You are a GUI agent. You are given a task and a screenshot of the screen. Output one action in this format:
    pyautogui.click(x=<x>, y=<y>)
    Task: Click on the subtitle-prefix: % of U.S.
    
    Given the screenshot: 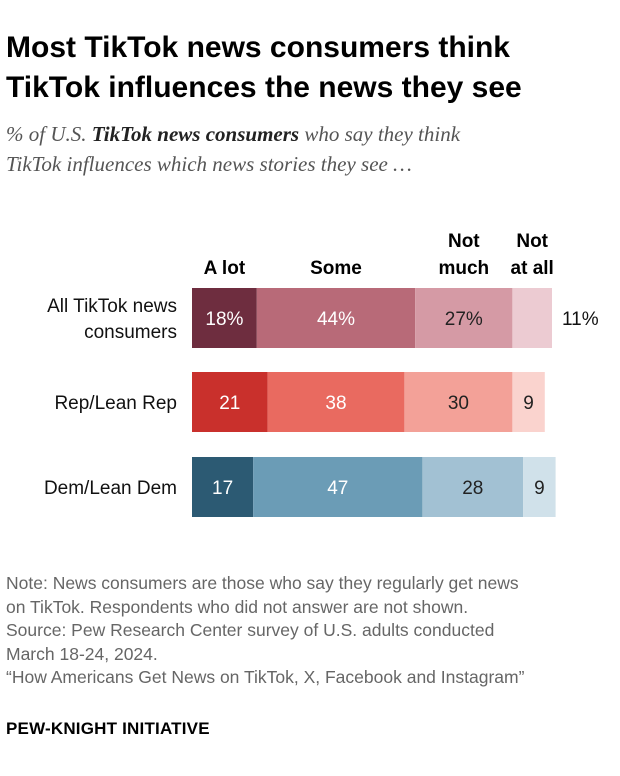 What is the action you would take?
    pyautogui.click(x=49, y=134)
    